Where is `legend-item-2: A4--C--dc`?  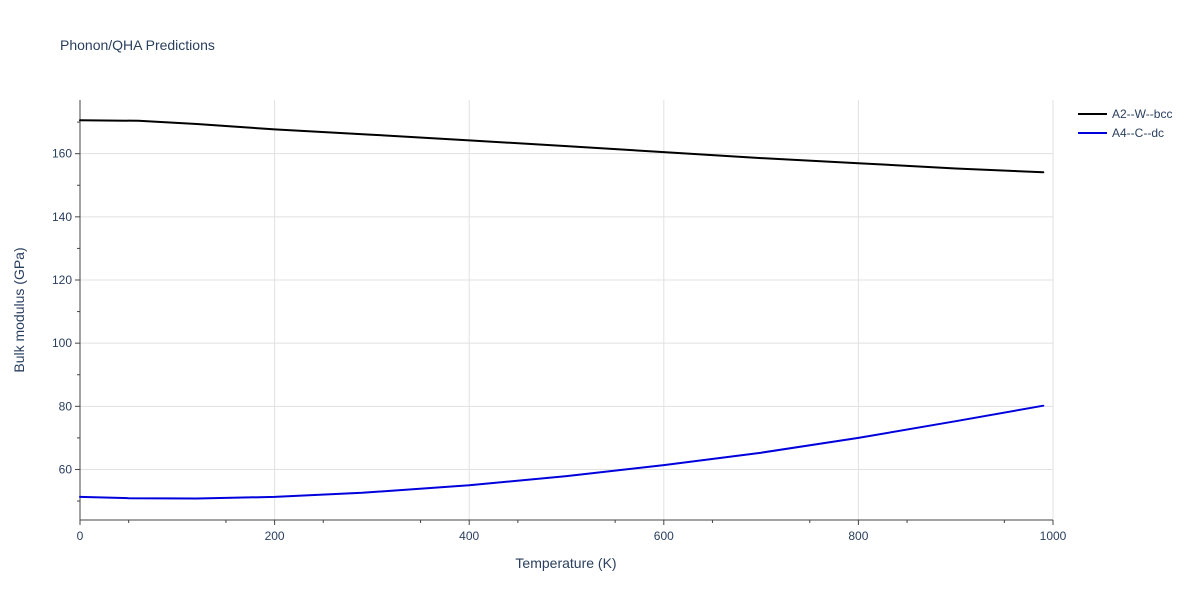
legend-item-2: A4--C--dc is located at coordinates (1121, 133).